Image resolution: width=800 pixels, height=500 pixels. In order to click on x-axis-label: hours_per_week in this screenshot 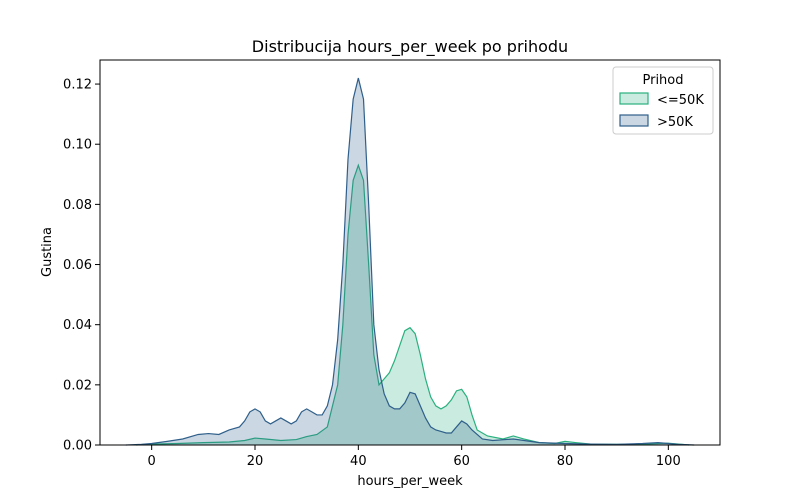, I will do `click(410, 481)`.